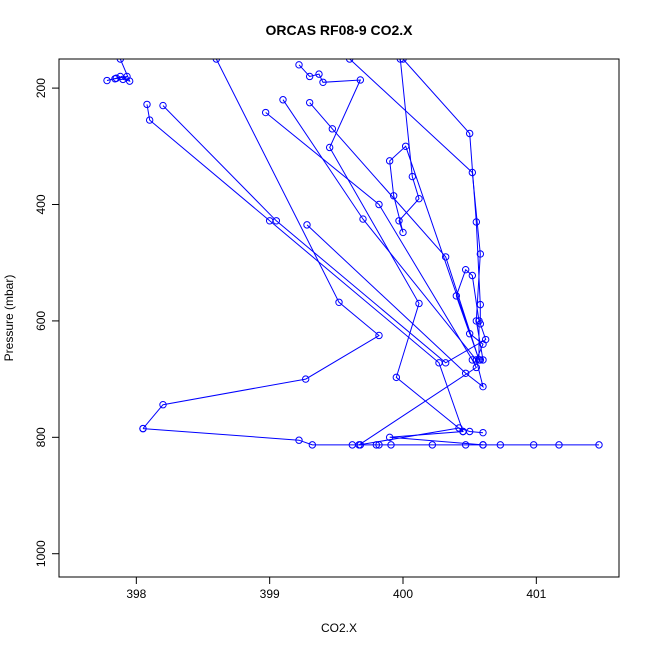  I want to click on chart-title: ORCAS RF08-9 CO2.X, so click(339, 30).